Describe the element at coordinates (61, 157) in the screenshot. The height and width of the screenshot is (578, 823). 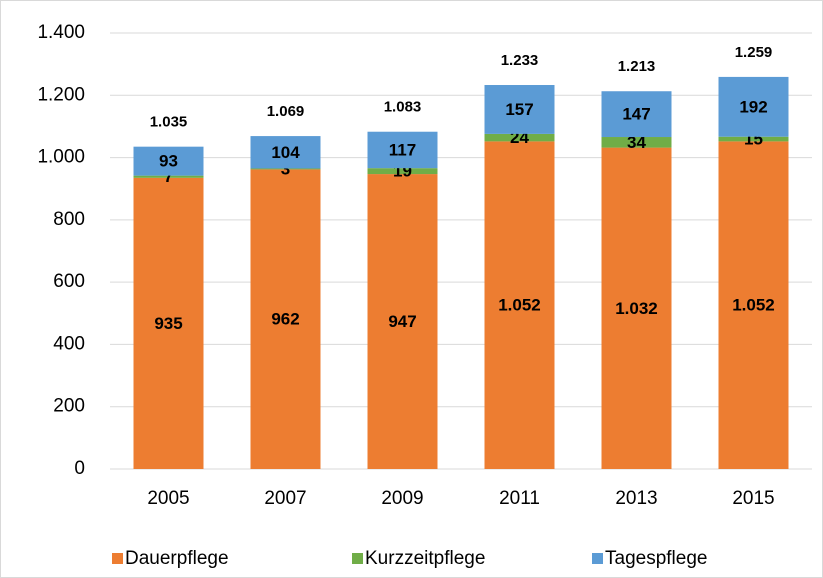
I see `y-tick-label: 1.000` at that location.